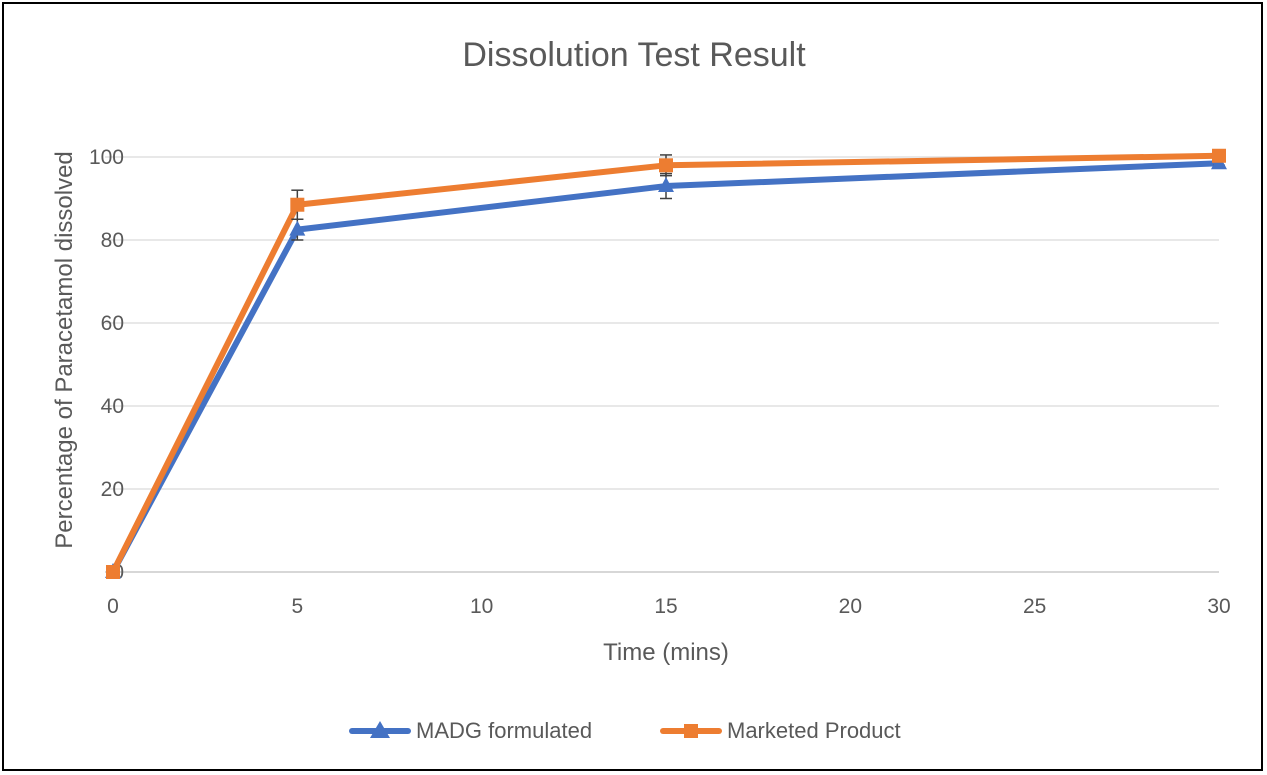  I want to click on y-tick-label: 100, so click(106, 157).